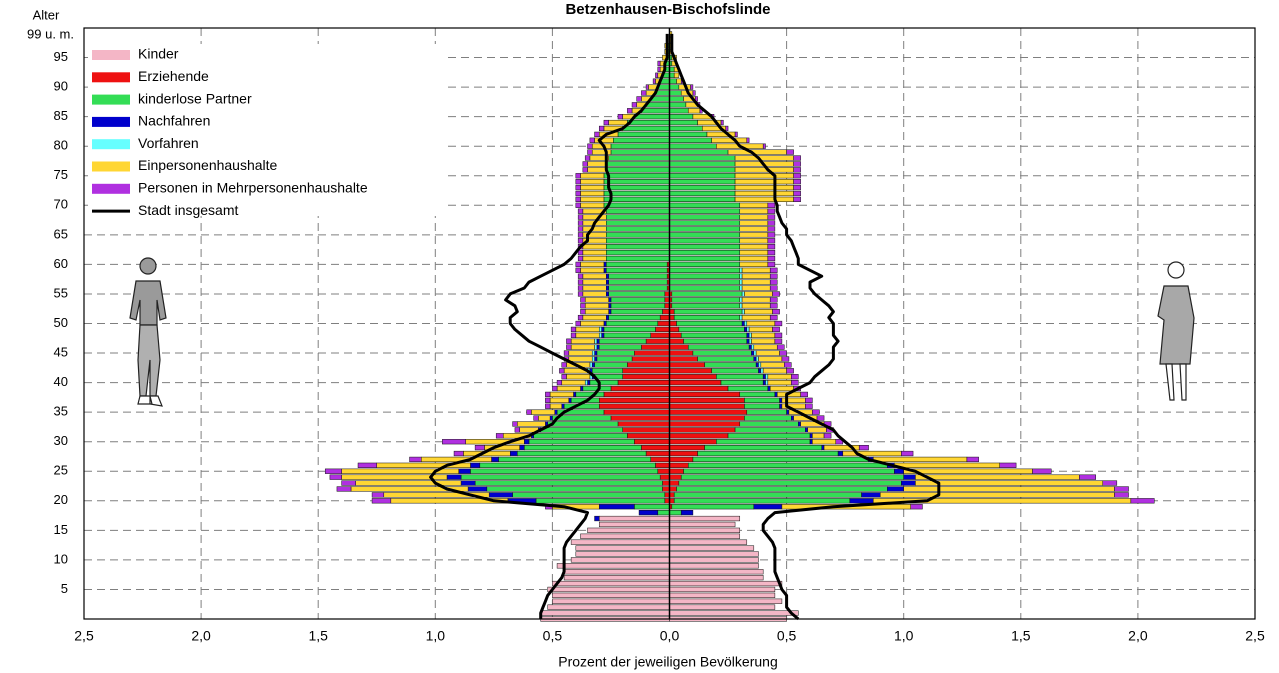 The width and height of the screenshot is (1279, 673). I want to click on legend-label: Nachfahren, so click(174, 121).